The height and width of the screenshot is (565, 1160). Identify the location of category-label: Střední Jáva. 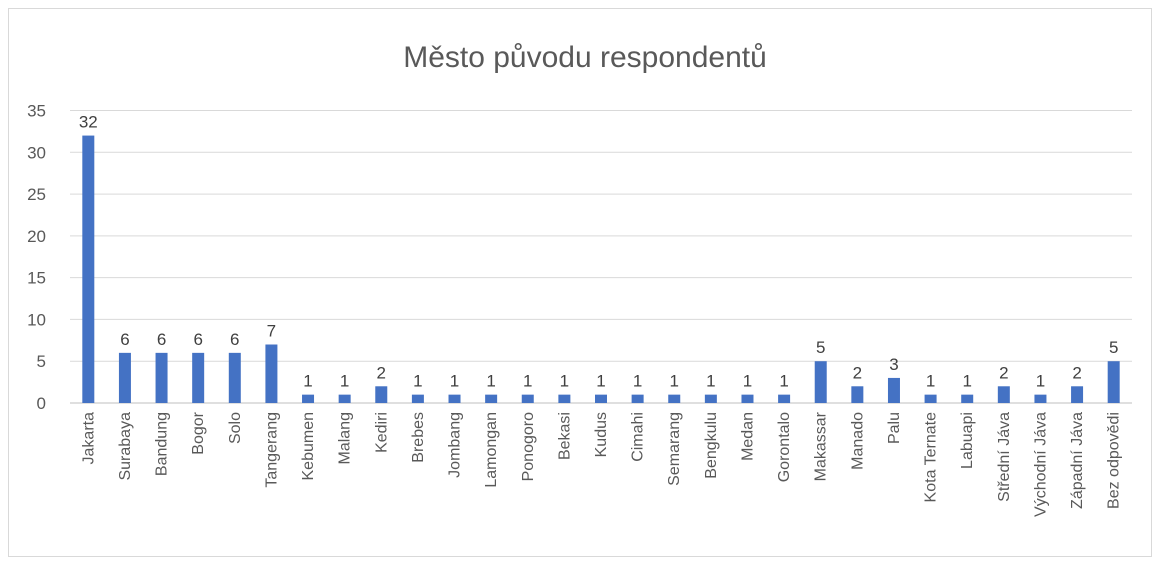
(1004, 457).